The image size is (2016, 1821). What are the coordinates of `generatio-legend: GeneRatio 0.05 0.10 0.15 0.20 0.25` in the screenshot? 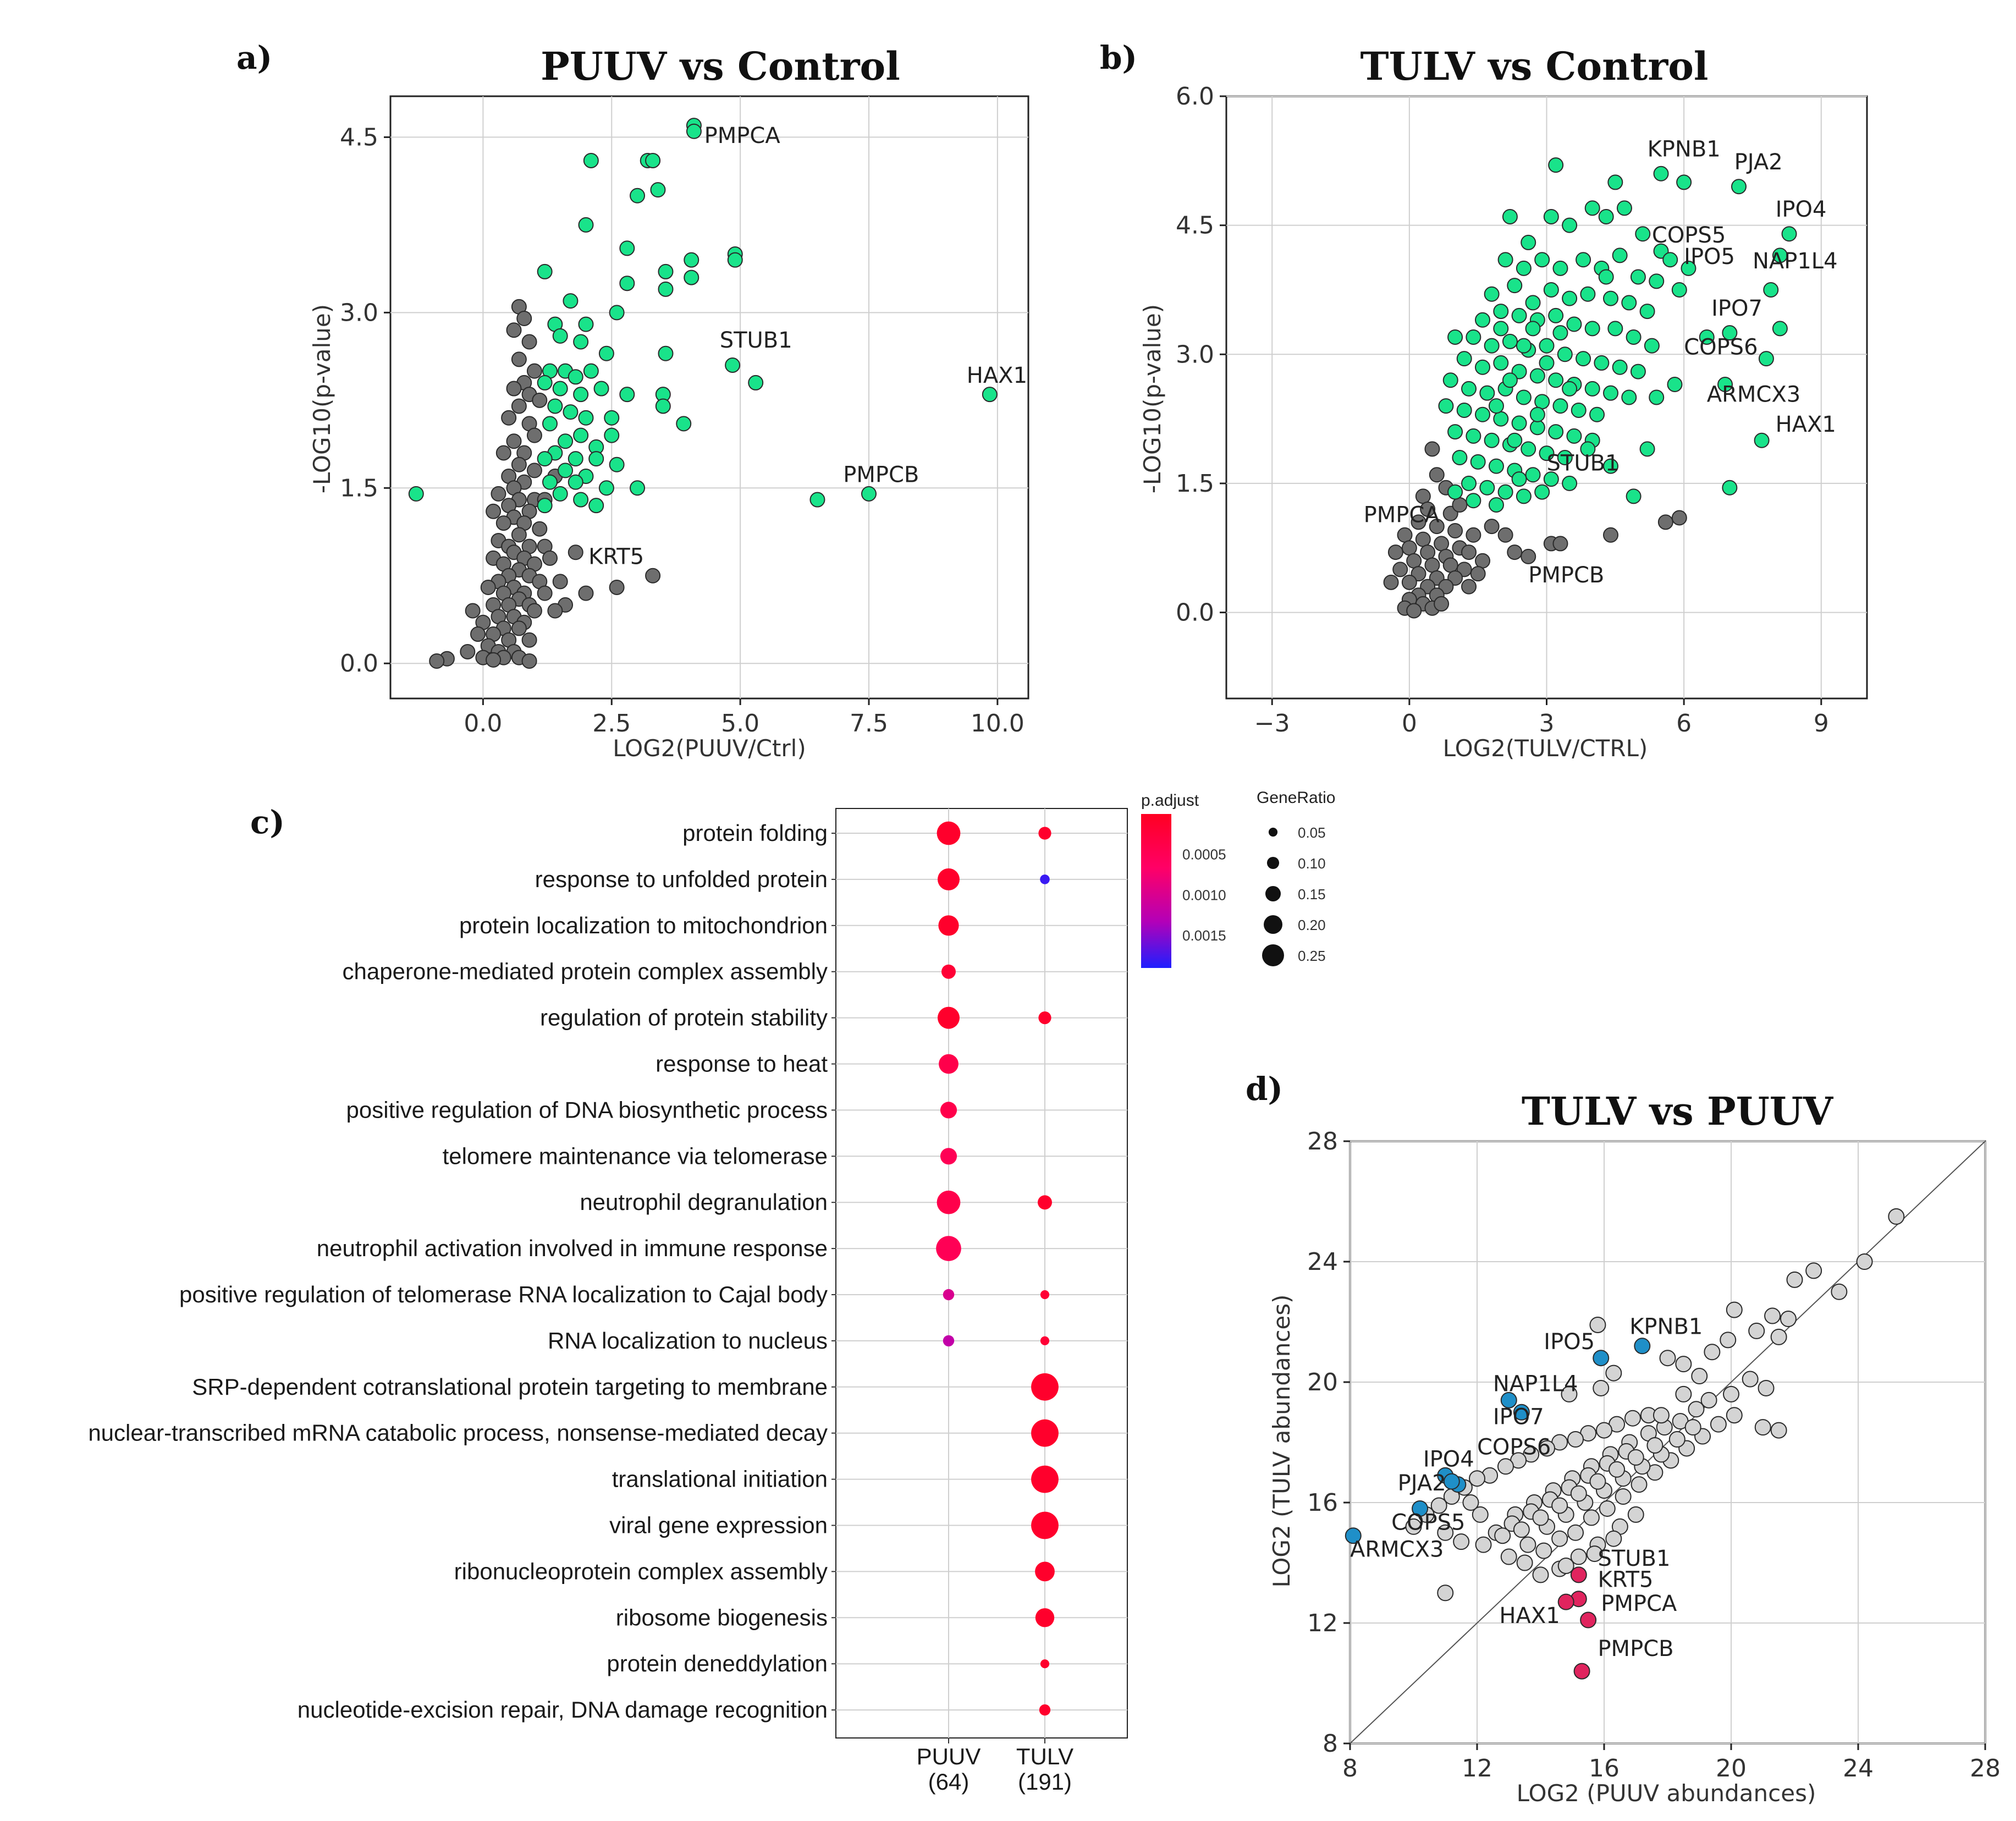 It's located at (1296, 877).